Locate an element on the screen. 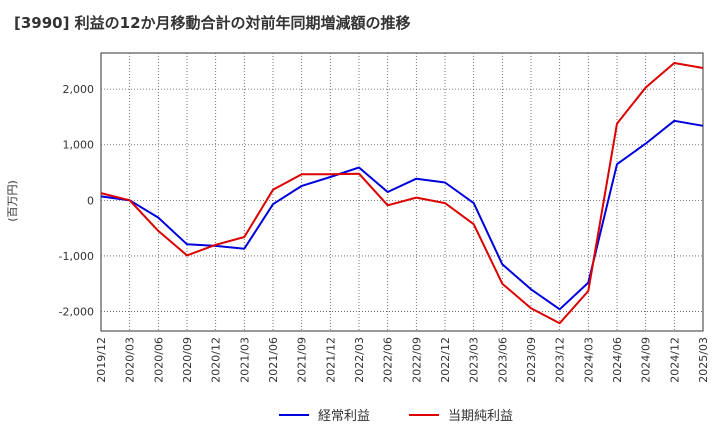 This screenshot has height=440, width=720. x-tick-label: 2020/06 is located at coordinates (158, 360).